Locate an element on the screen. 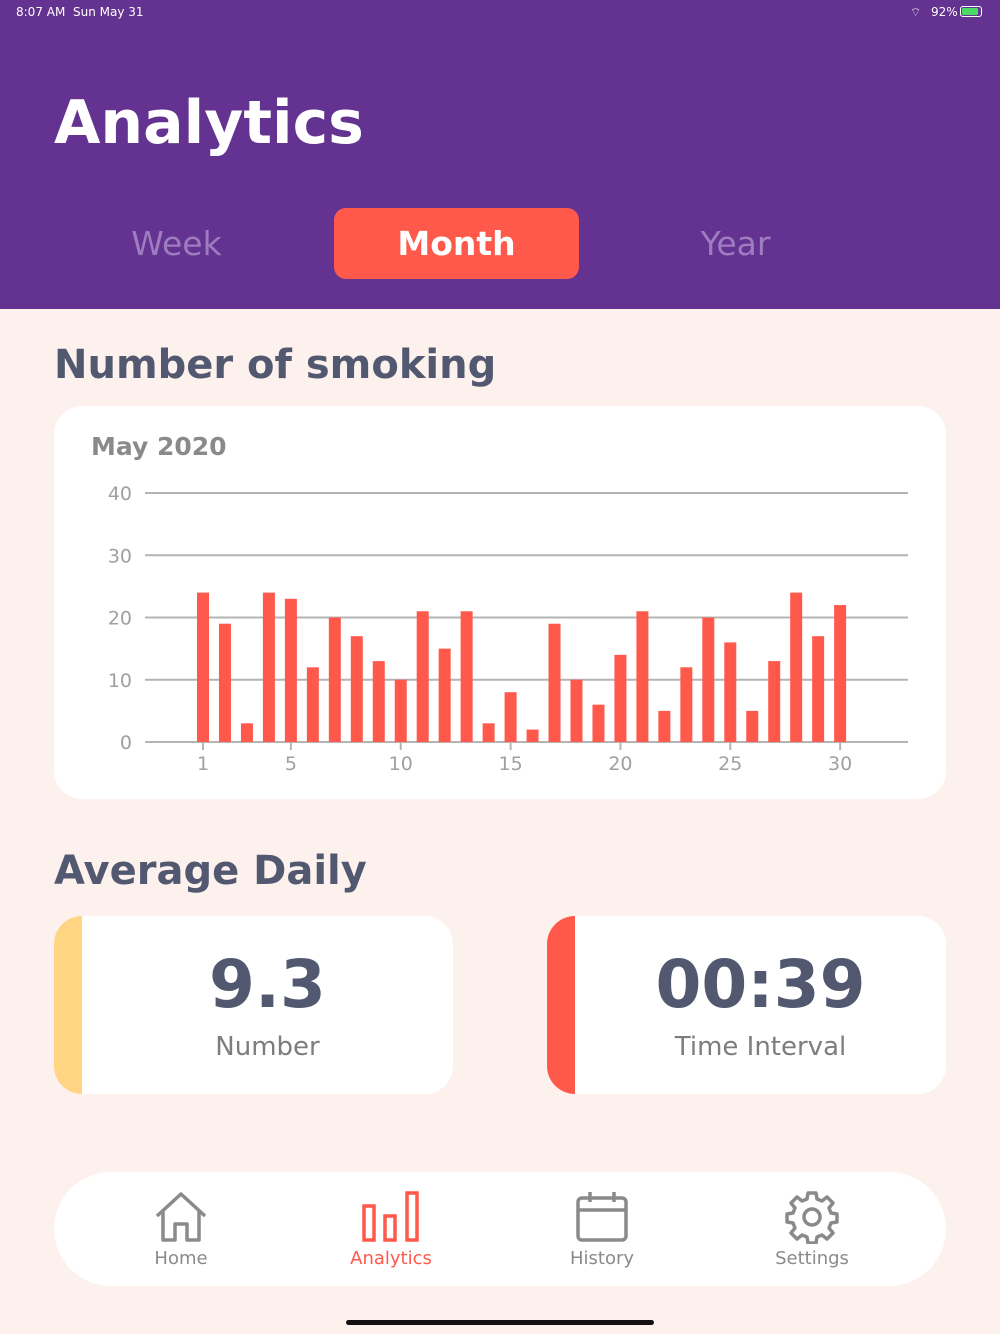 The width and height of the screenshot is (1000, 1334). x-tick-label: 1 is located at coordinates (203, 764).